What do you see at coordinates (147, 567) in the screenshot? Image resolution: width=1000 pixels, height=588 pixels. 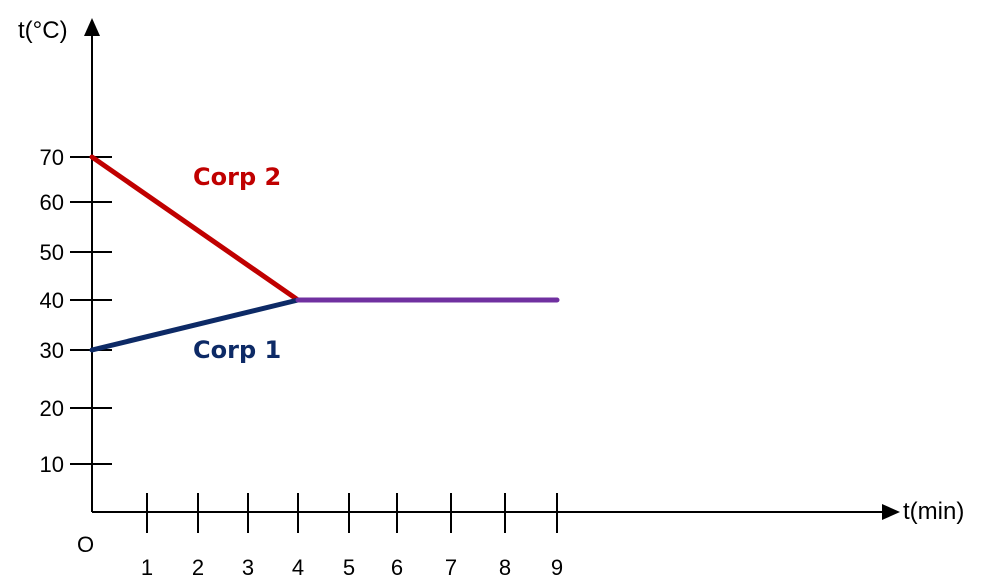 I see `x-tick-label: 1` at bounding box center [147, 567].